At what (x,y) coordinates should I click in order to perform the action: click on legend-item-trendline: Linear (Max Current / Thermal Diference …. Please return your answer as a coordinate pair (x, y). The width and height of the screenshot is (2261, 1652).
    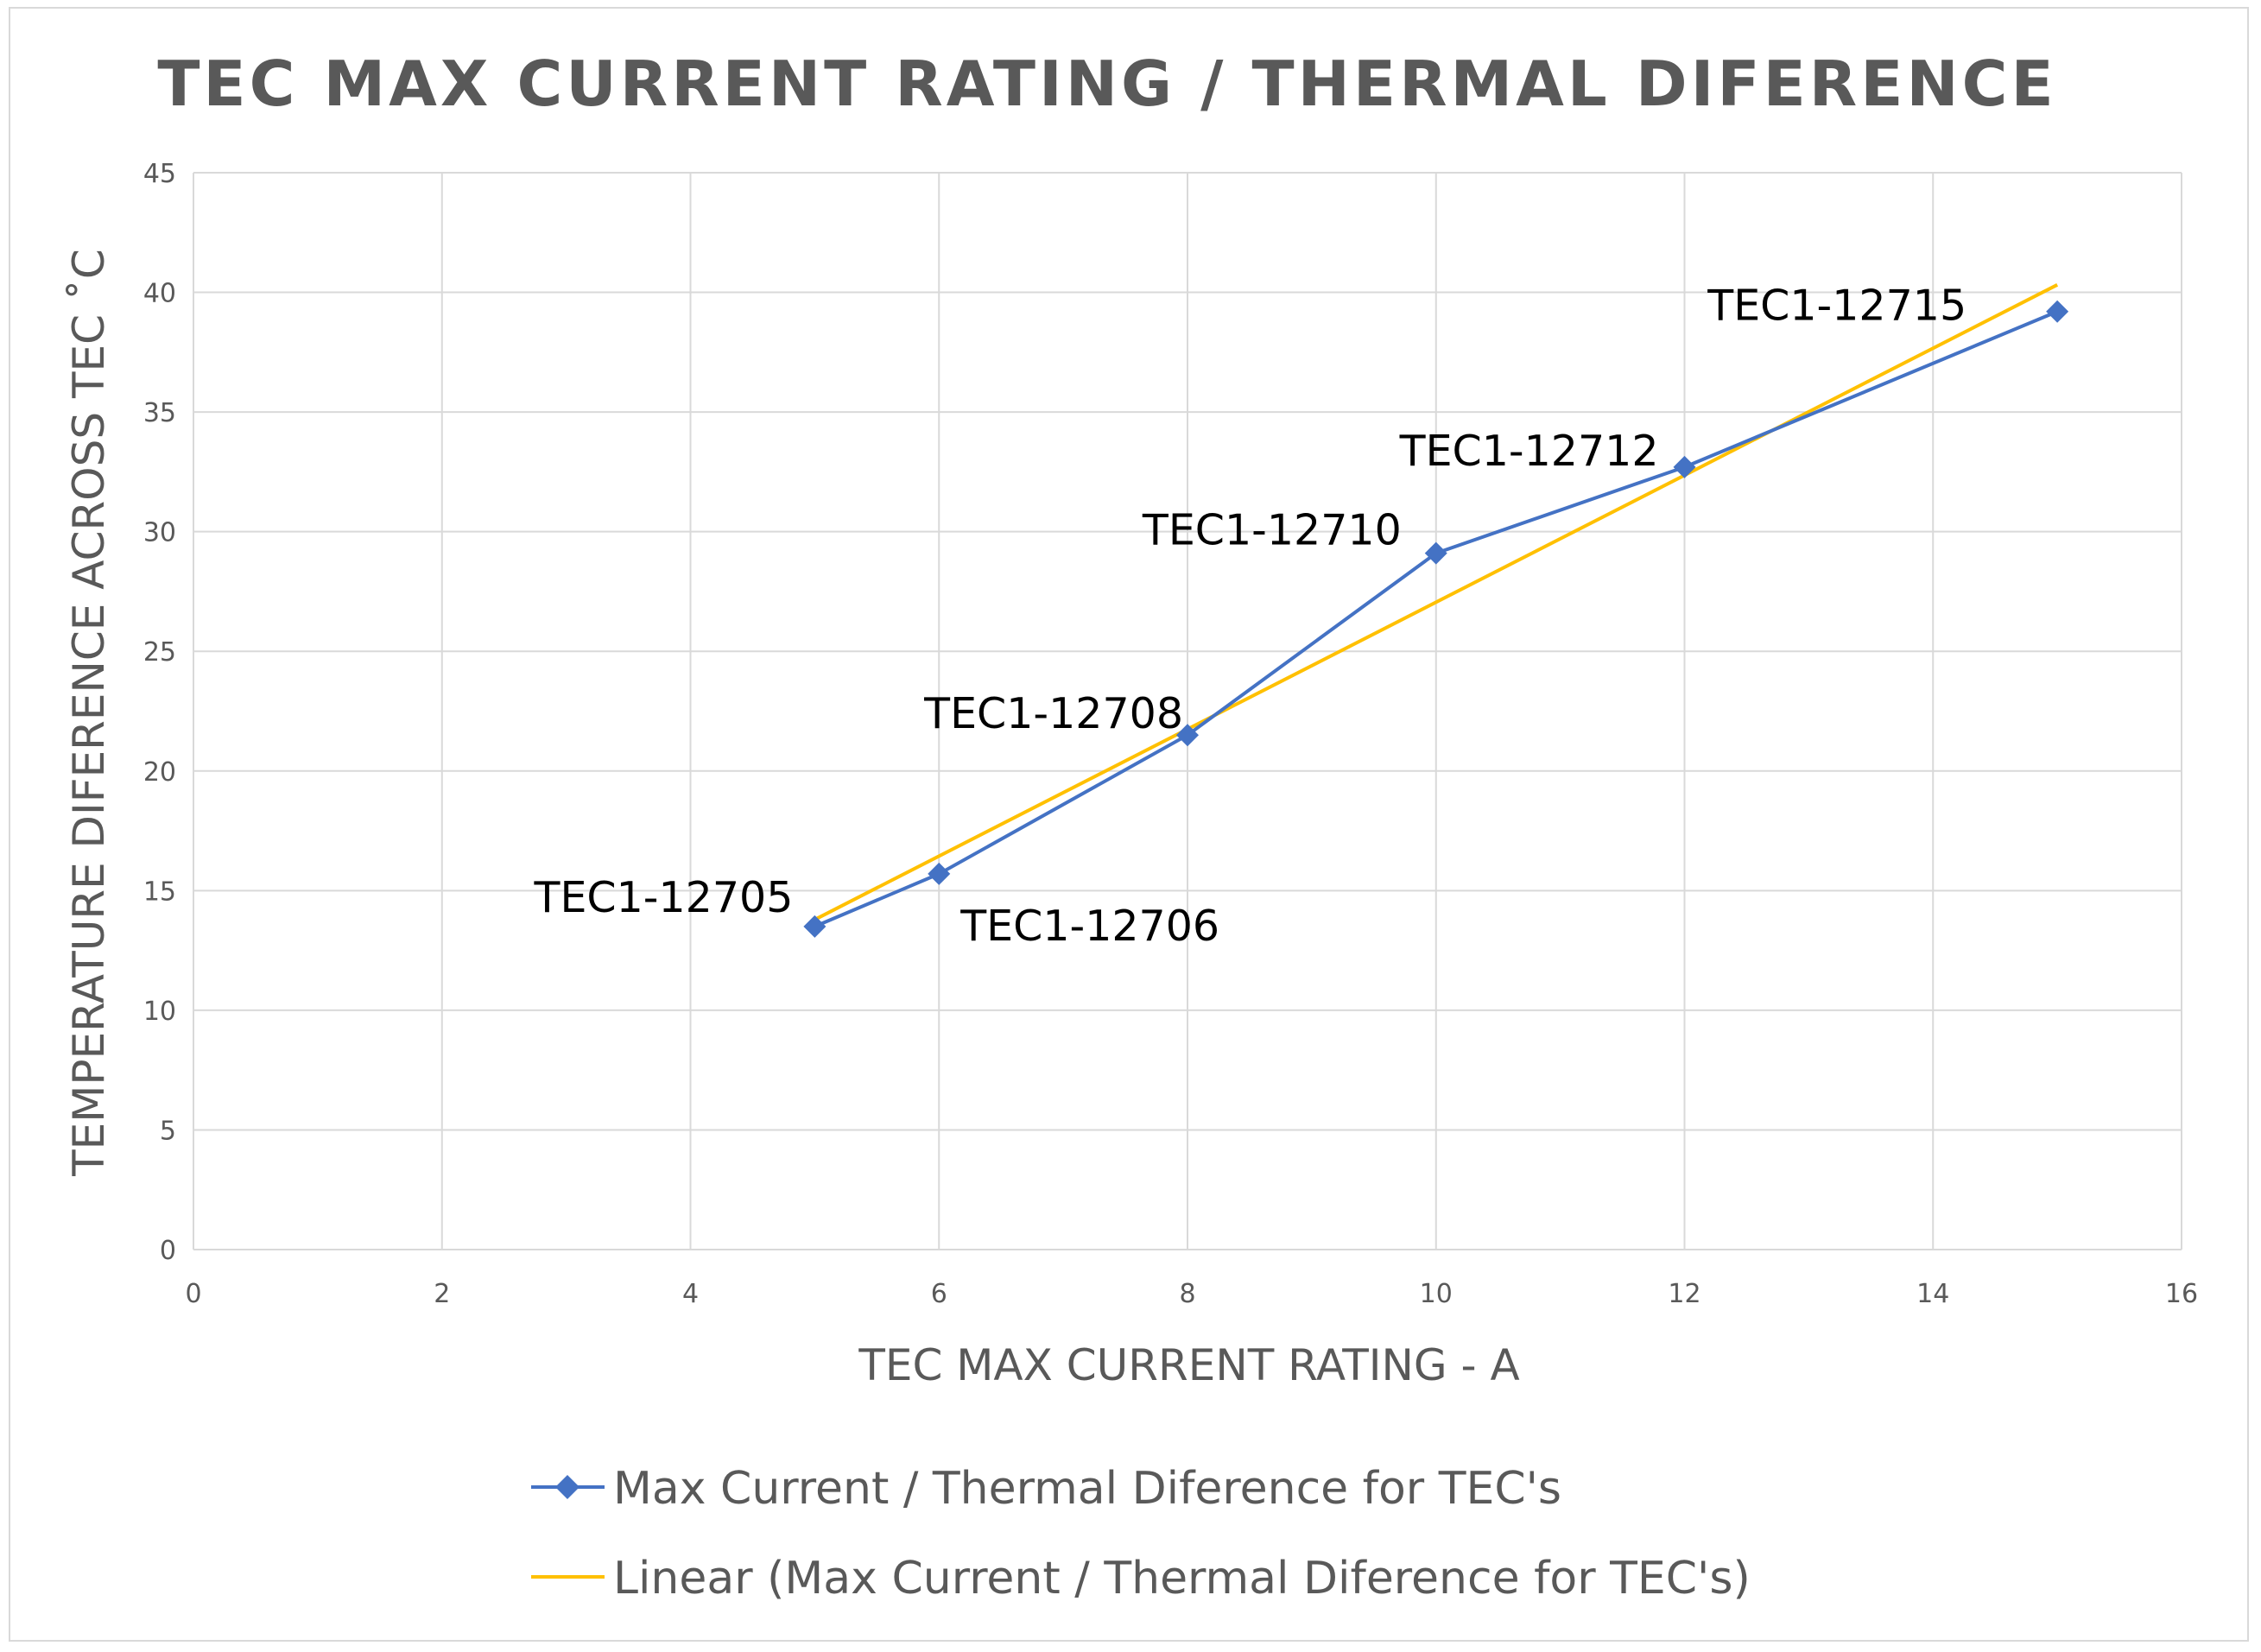
    Looking at the image, I should click on (1141, 1579).